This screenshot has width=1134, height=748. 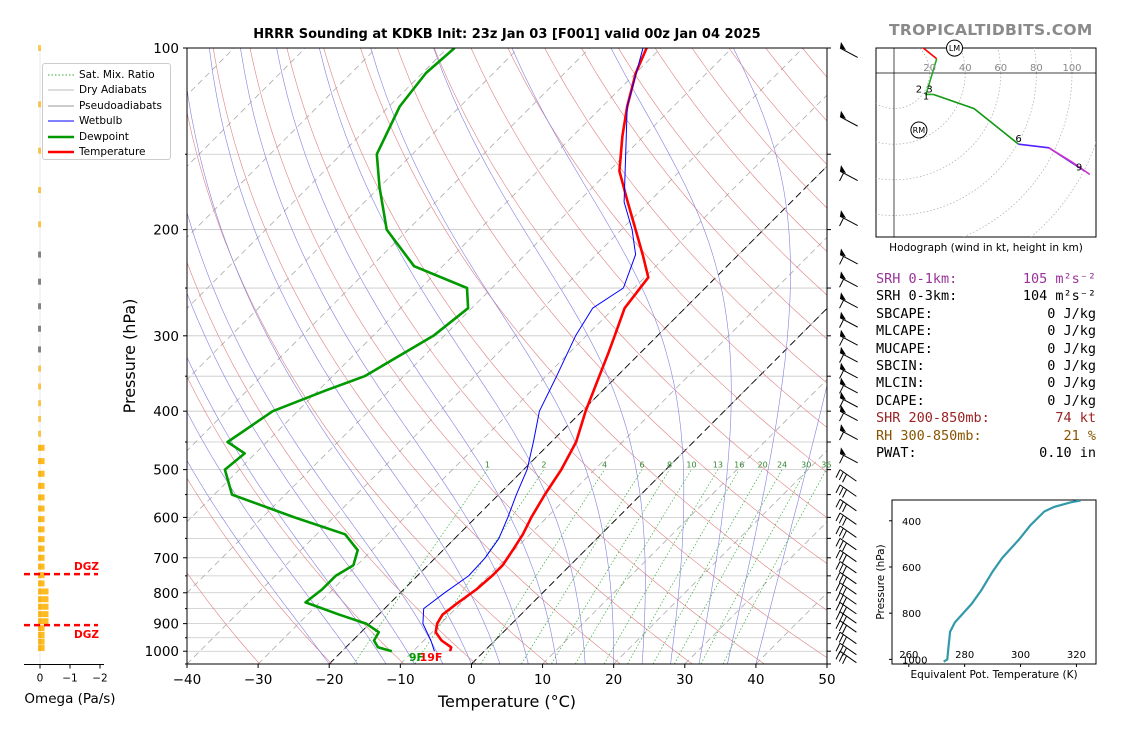 I want to click on hodograph-ring-label: 100, so click(x=1071, y=68).